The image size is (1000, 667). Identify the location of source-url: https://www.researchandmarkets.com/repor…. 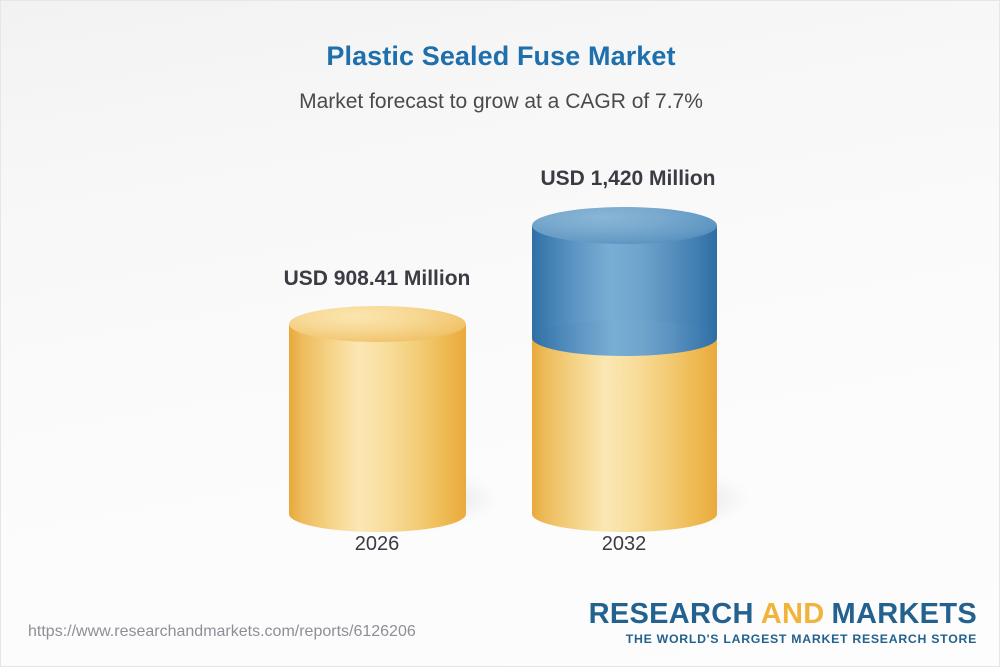
(222, 631).